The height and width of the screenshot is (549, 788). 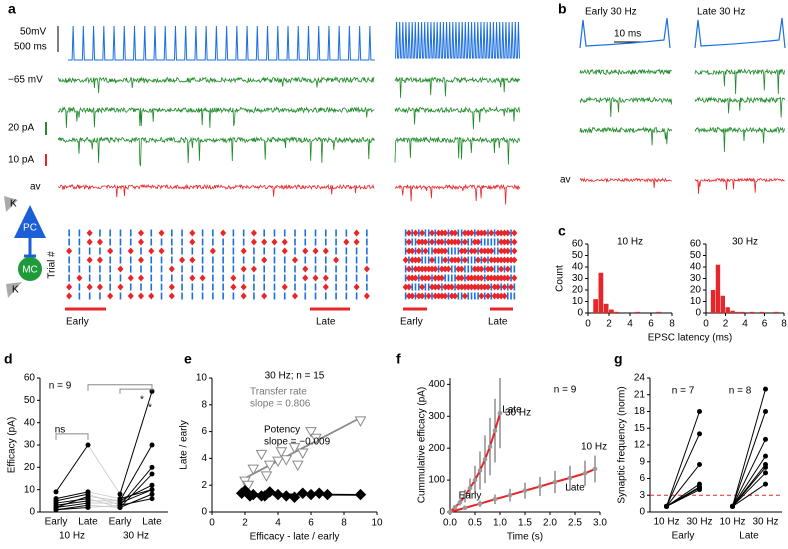 What do you see at coordinates (651, 324) in the screenshot?
I see `x-tick-label: 6` at bounding box center [651, 324].